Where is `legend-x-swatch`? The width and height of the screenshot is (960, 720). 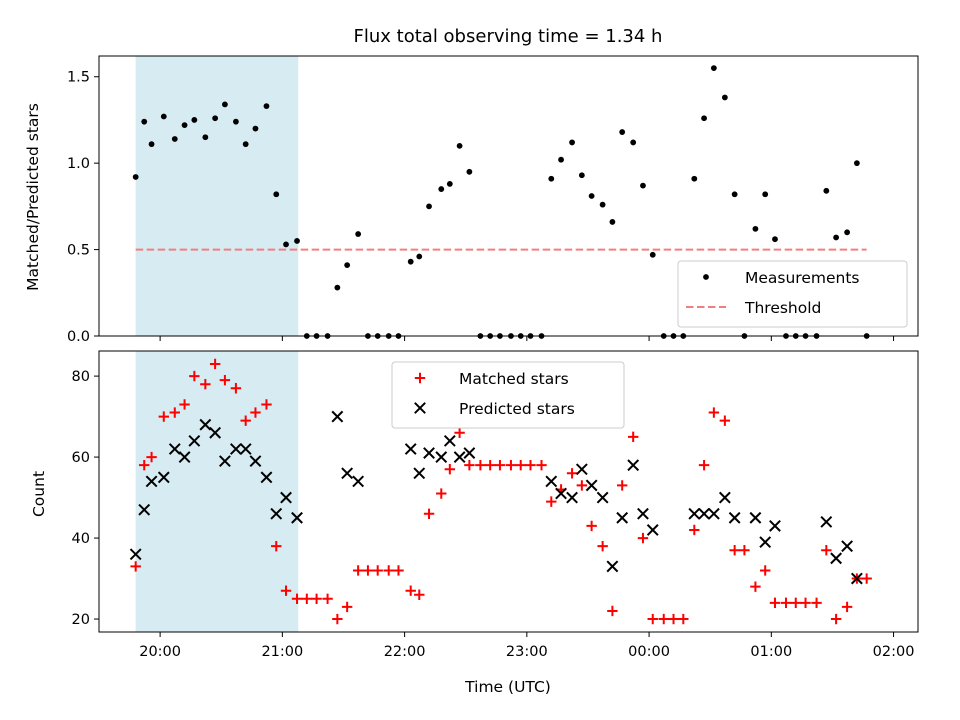
legend-x-swatch is located at coordinates (420, 408).